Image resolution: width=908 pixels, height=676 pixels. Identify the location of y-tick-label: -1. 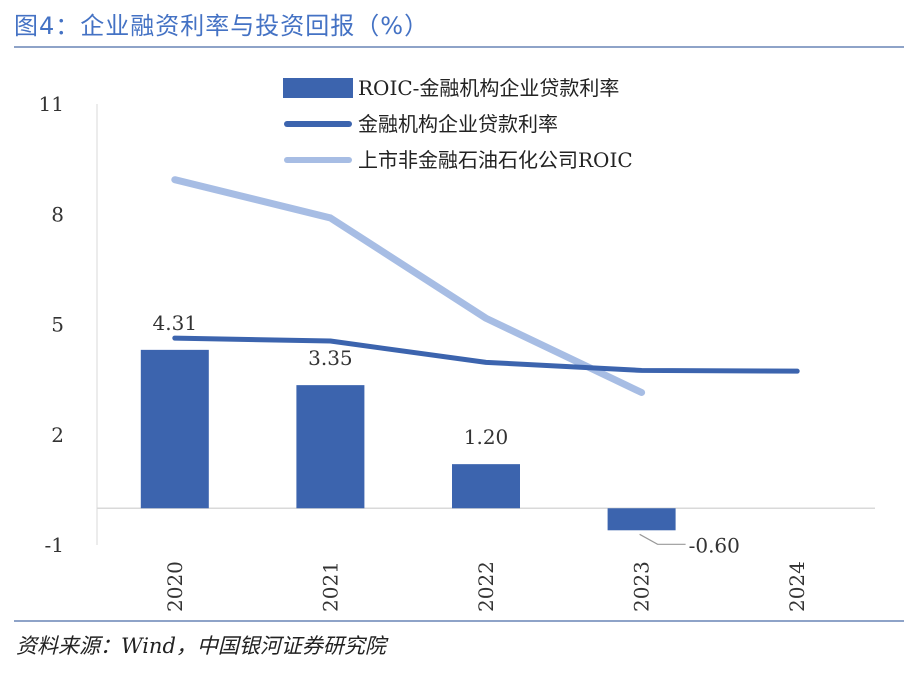
(54, 545).